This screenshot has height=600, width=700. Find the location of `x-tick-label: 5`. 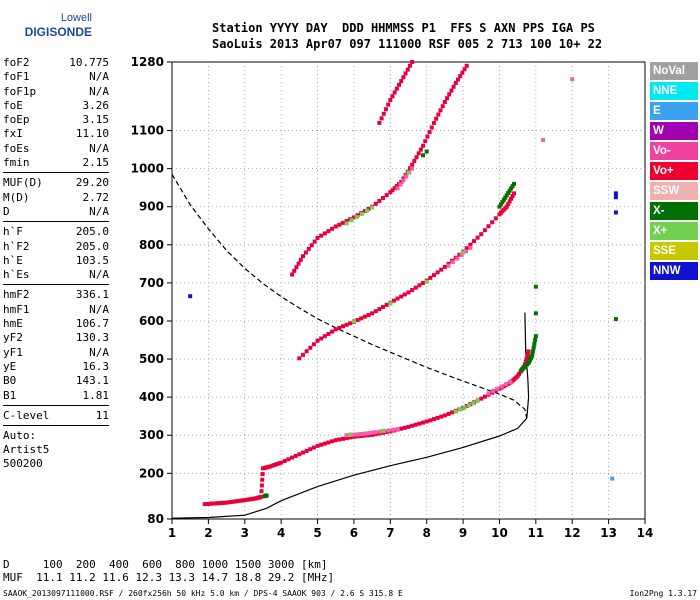

x-tick-label: 5 is located at coordinates (317, 533).